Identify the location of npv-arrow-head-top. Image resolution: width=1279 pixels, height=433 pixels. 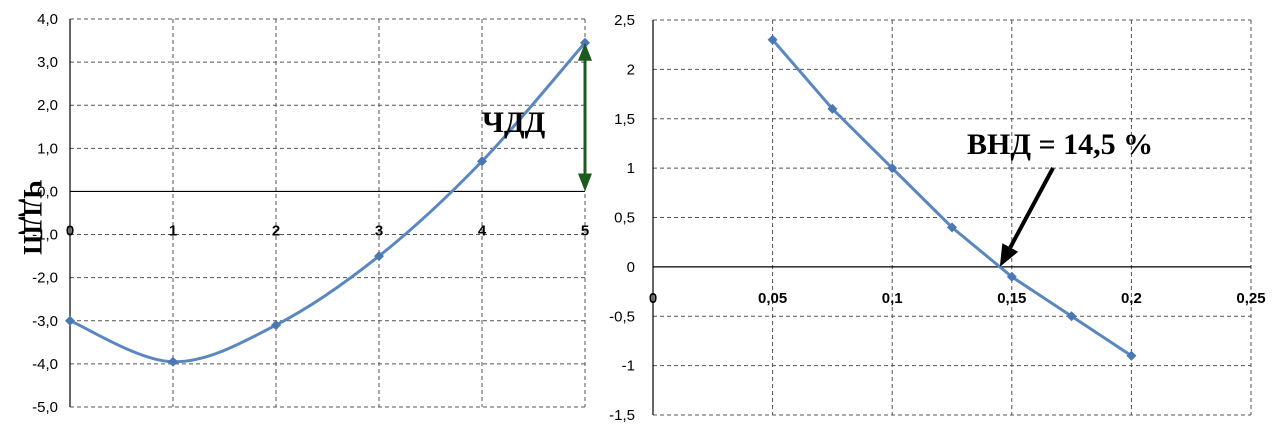
(585, 51).